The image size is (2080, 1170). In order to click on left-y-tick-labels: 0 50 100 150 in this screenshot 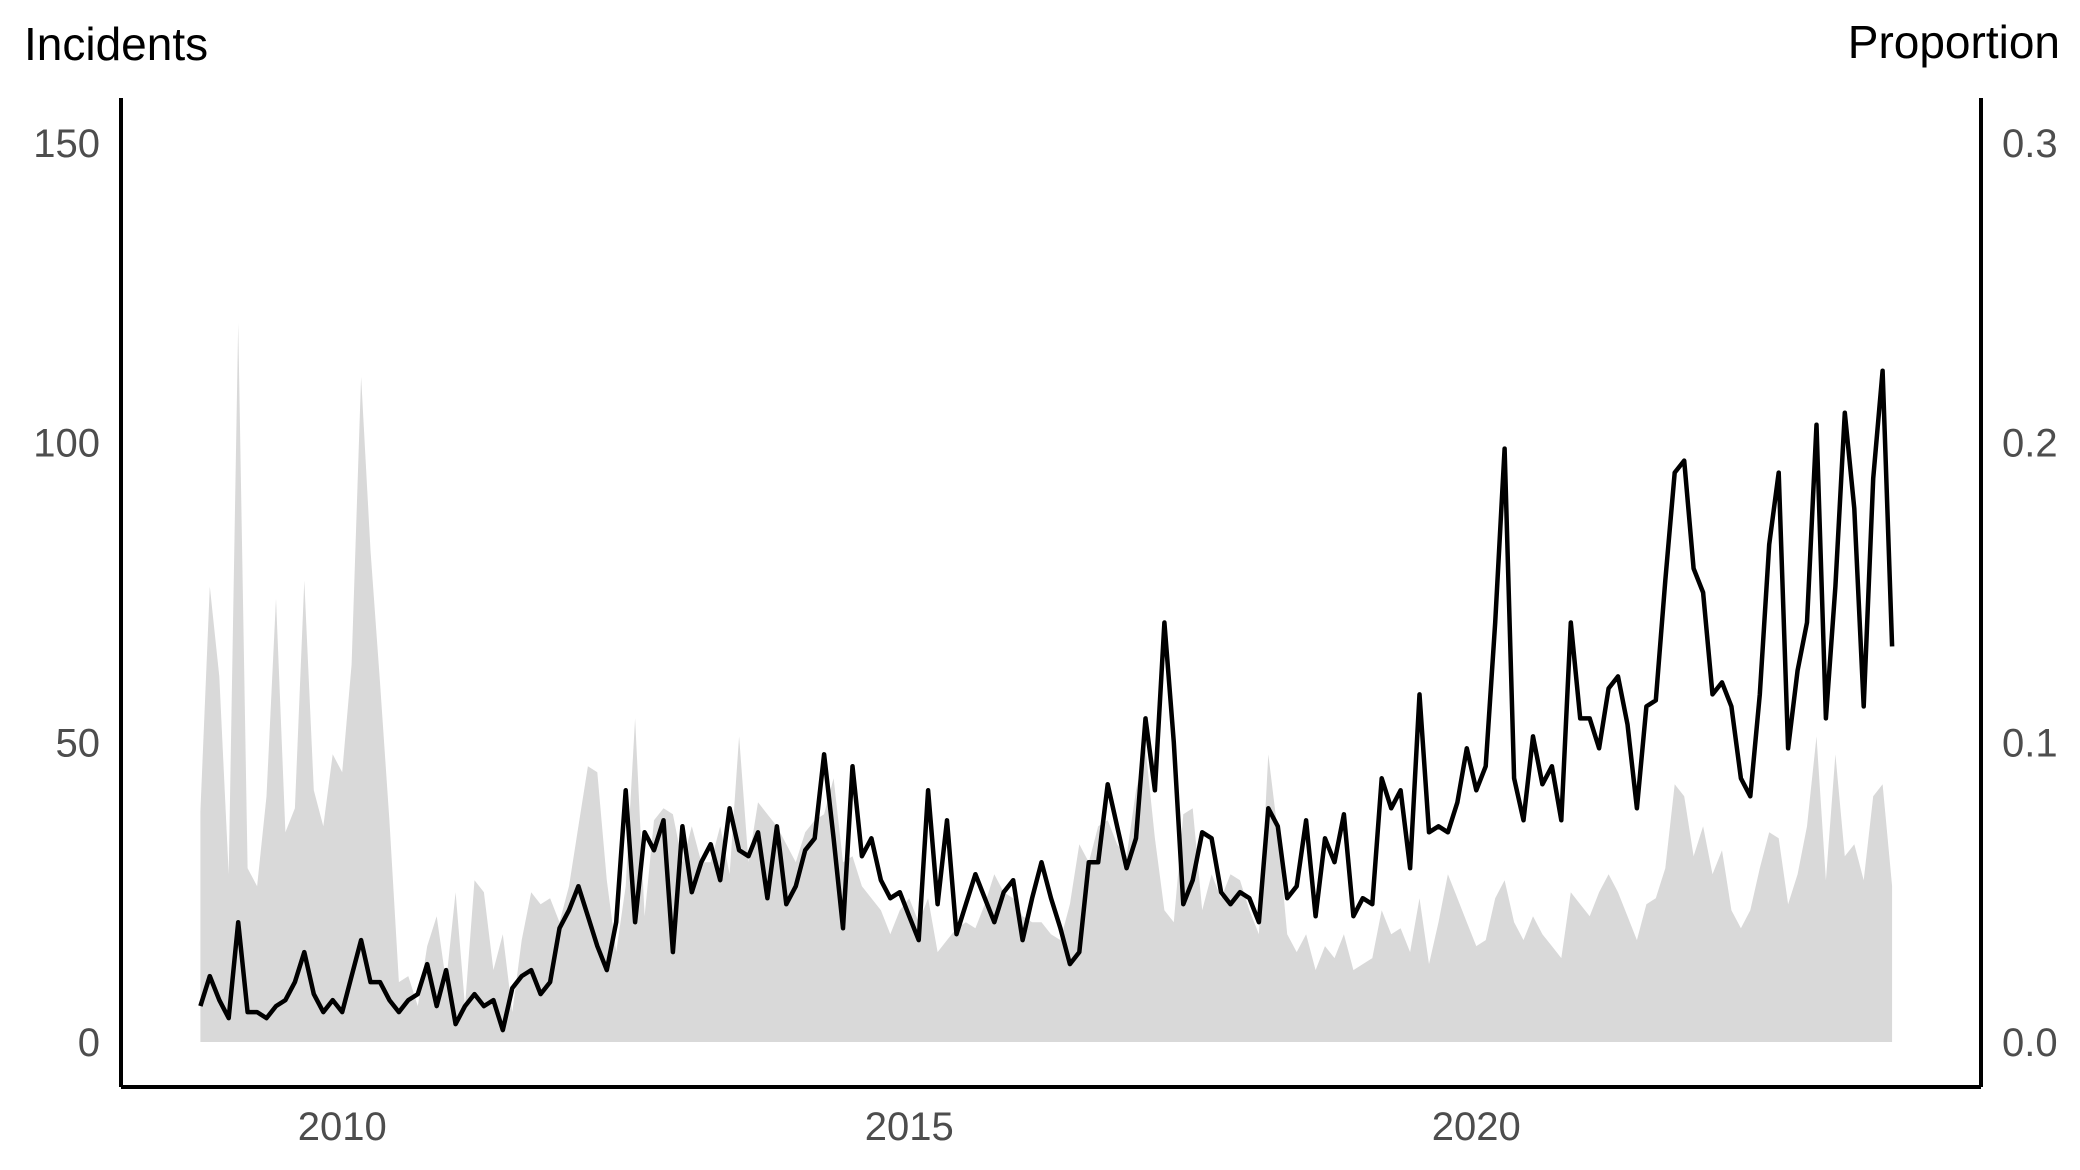, I will do `click(66, 593)`.